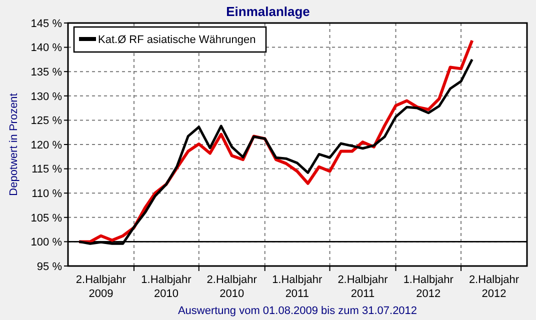 The height and width of the screenshot is (320, 536). Describe the element at coordinates (494, 287) in the screenshot. I see `x-tick-label: 2.Halbjahr 2012` at that location.